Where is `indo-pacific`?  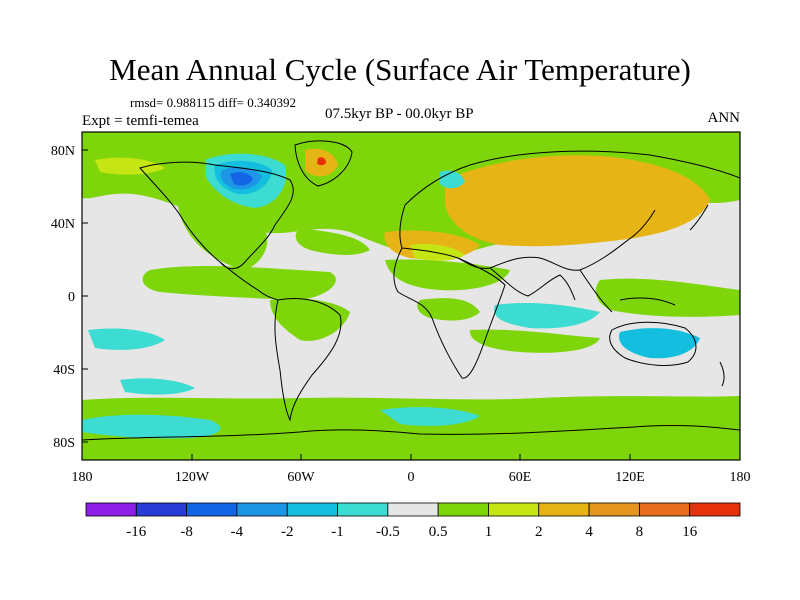
indo-pacific is located at coordinates (667, 297).